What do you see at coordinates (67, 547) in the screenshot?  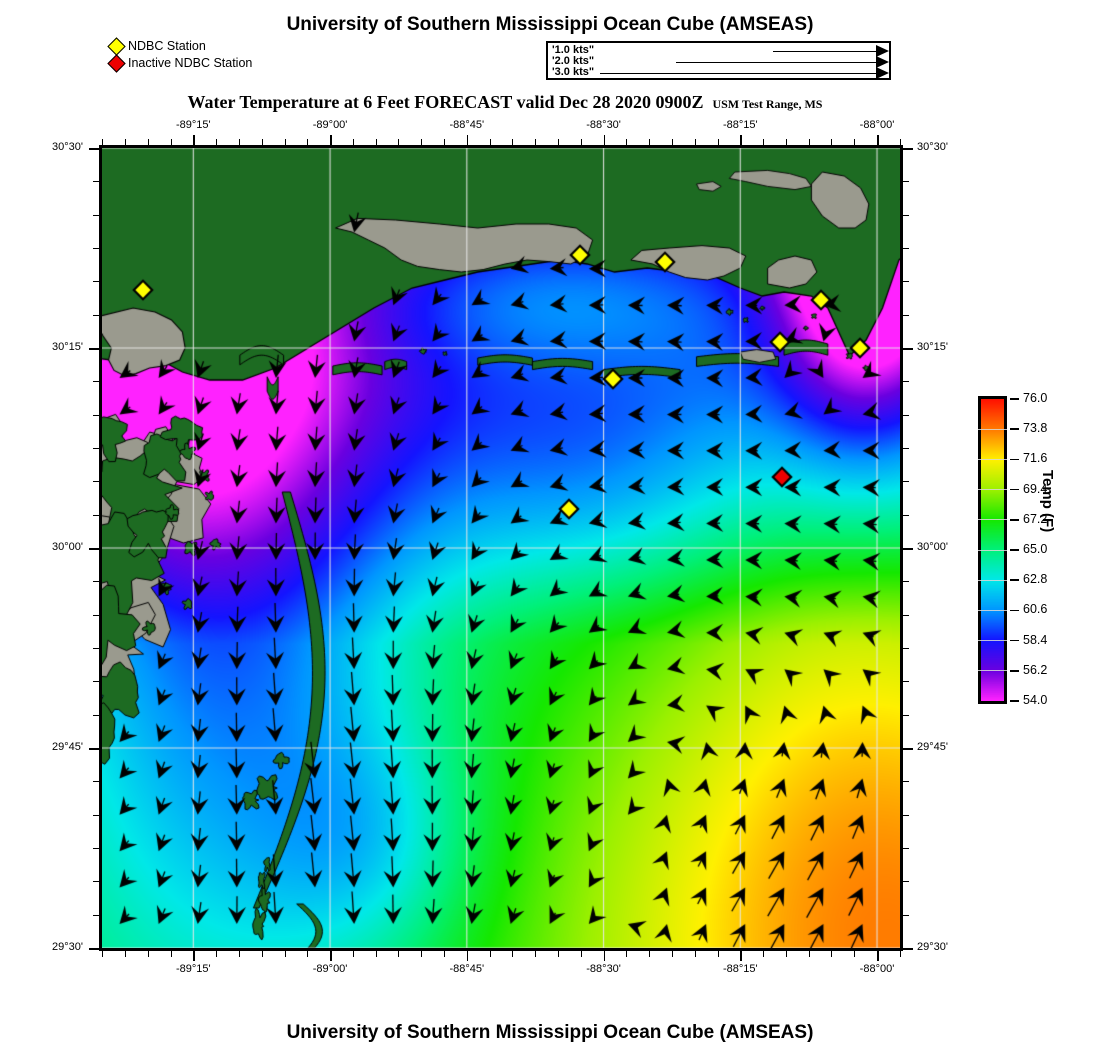 I see `y-axis-label: 30°00'` at bounding box center [67, 547].